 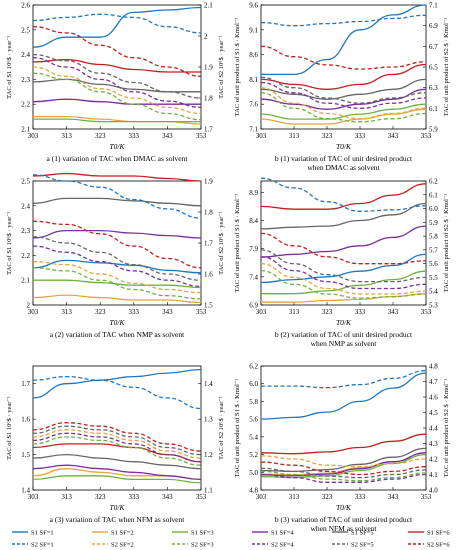 What do you see at coordinates (253, 402) in the screenshot?
I see `y-left-tick-label: 5.8` at bounding box center [253, 402].